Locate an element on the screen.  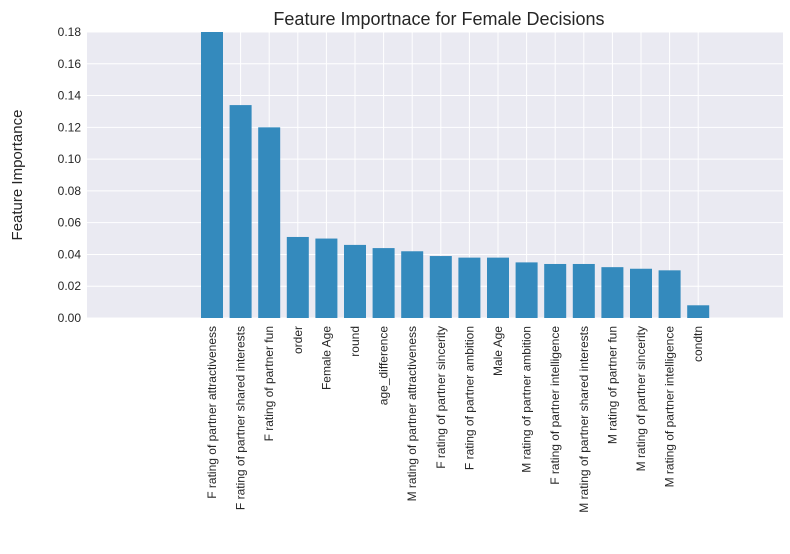
y-tick-label: 0.18 is located at coordinates (70, 32).